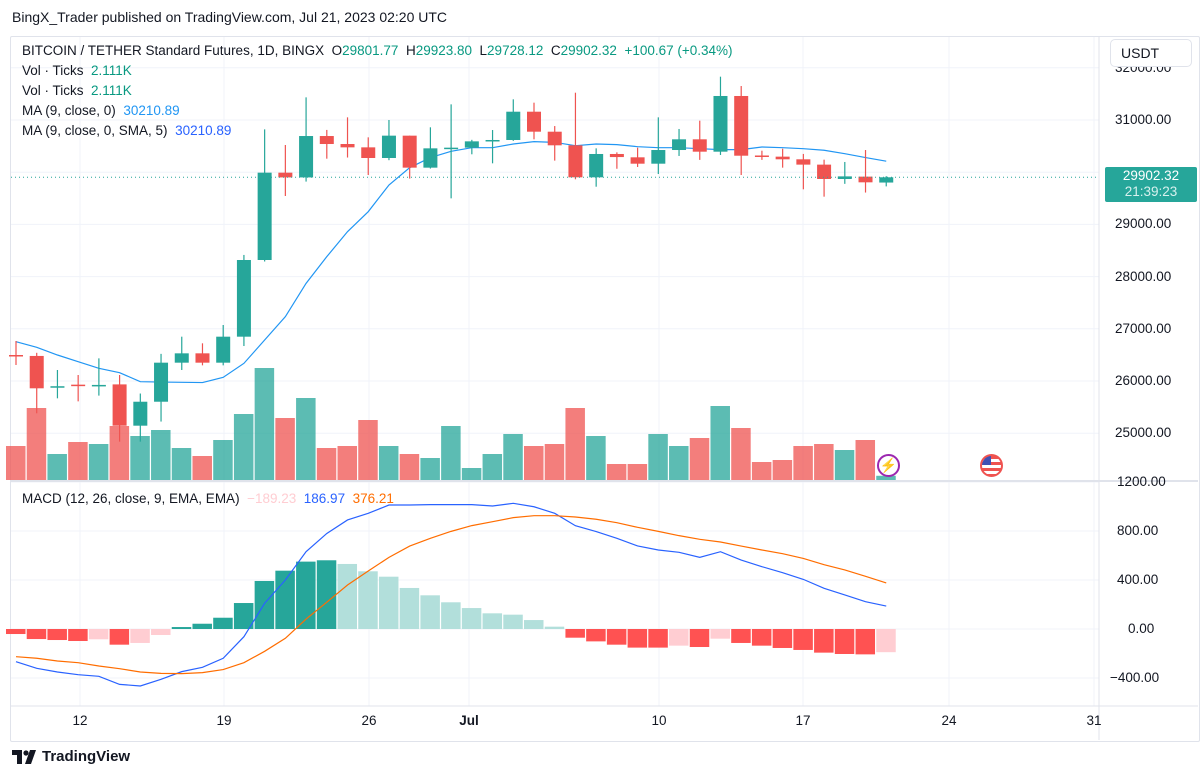 The width and height of the screenshot is (1204, 780). I want to click on bar-countdown: 21:39:23, so click(1151, 191).